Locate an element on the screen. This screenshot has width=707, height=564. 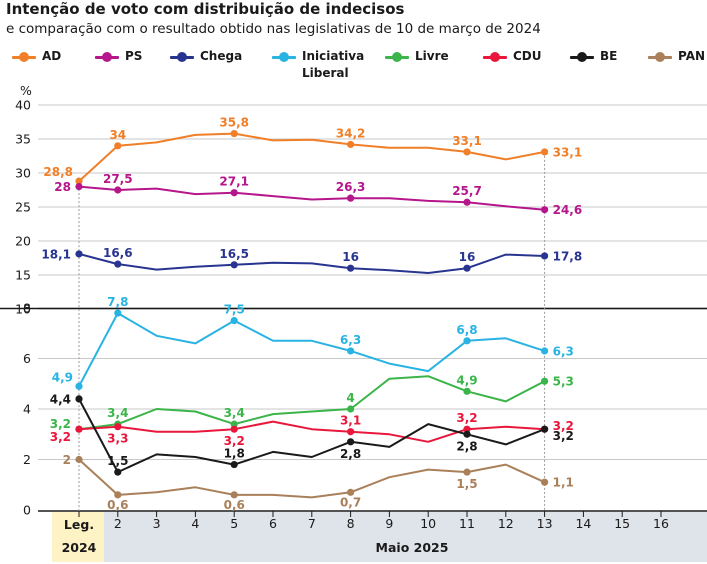
data-label: 2,8 is located at coordinates (350, 454).